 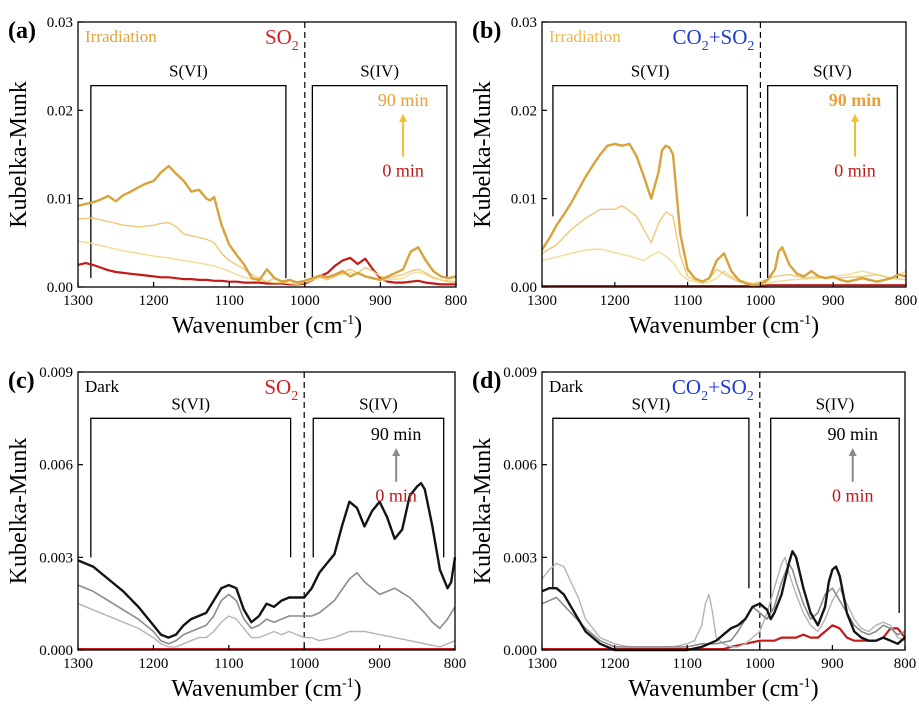 What do you see at coordinates (486, 31) in the screenshot?
I see `panel-label: (b)` at bounding box center [486, 31].